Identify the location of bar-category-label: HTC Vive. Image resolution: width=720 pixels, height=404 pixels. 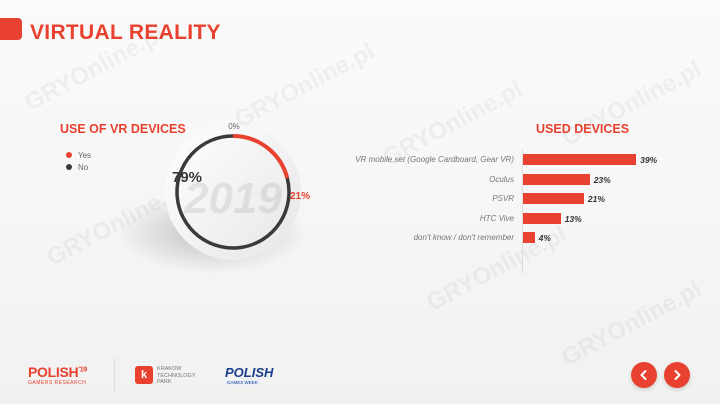
(496, 218).